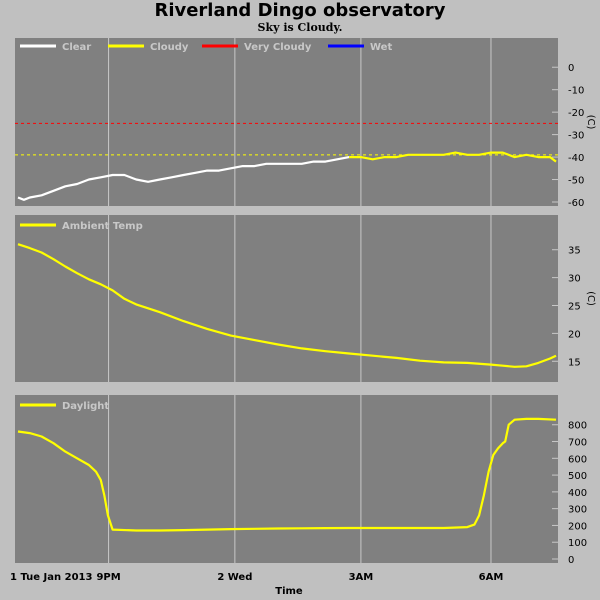 The image size is (600, 600). I want to click on legend-label-very-cloudy: Very Cloudy, so click(278, 47).